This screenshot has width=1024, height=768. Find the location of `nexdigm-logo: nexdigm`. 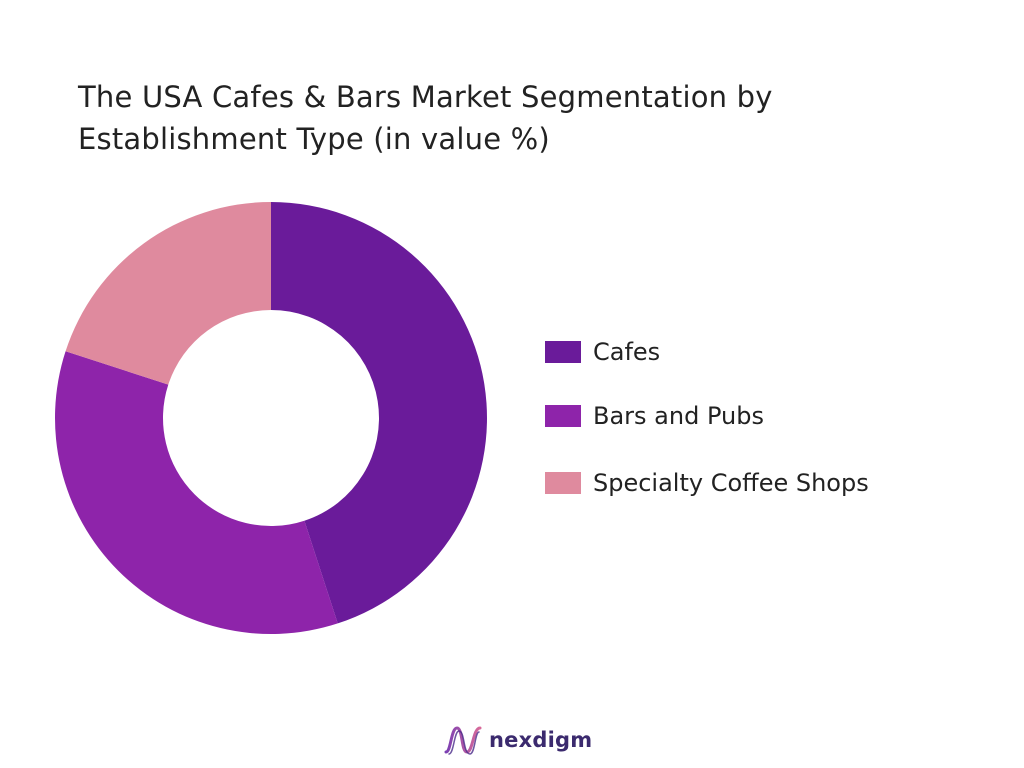

nexdigm-logo: nexdigm is located at coordinates (517, 740).